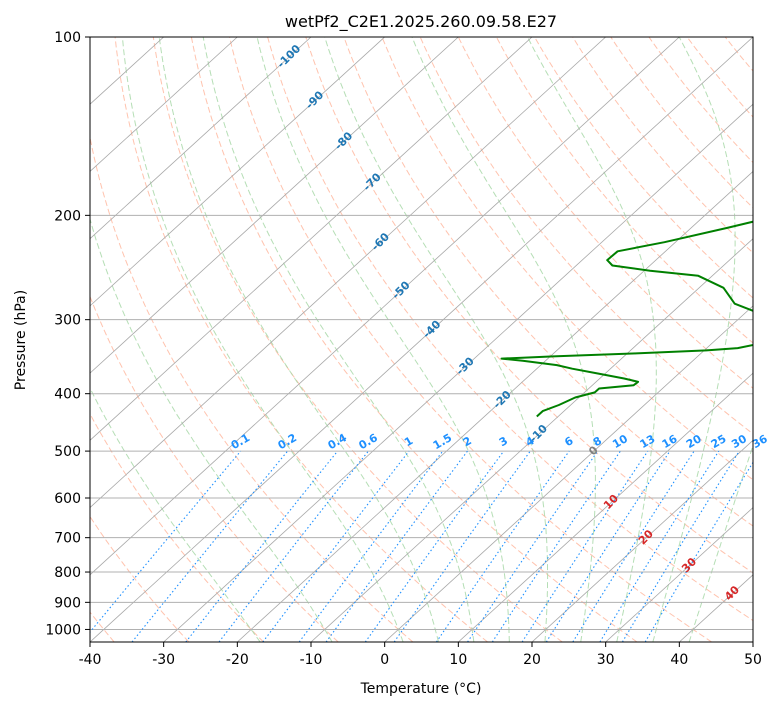 Image resolution: width=775 pixels, height=708 pixels. Describe the element at coordinates (67, 321) in the screenshot. I see `y-tick-label: 300` at that location.